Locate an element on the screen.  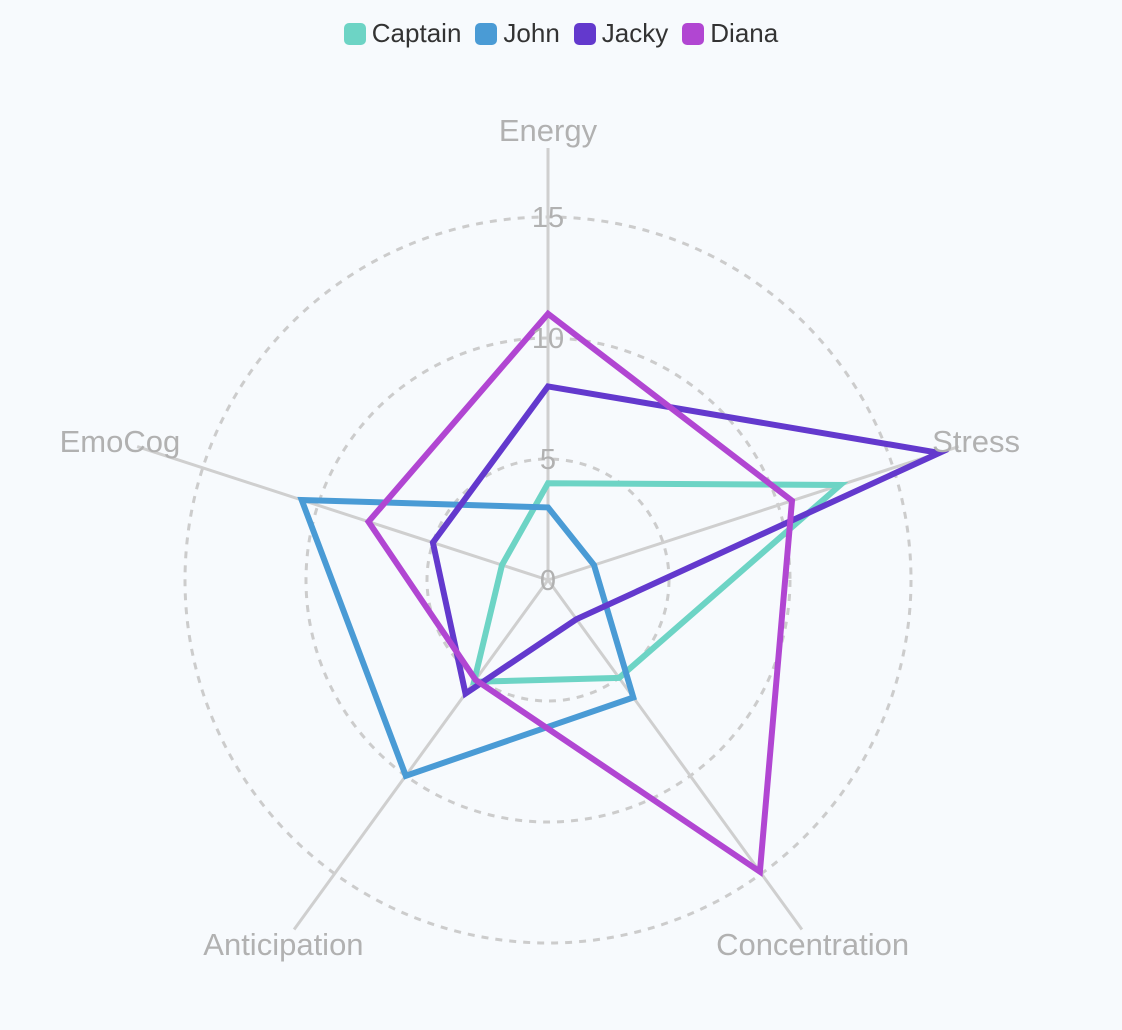
series-captain is located at coordinates (659, 582).